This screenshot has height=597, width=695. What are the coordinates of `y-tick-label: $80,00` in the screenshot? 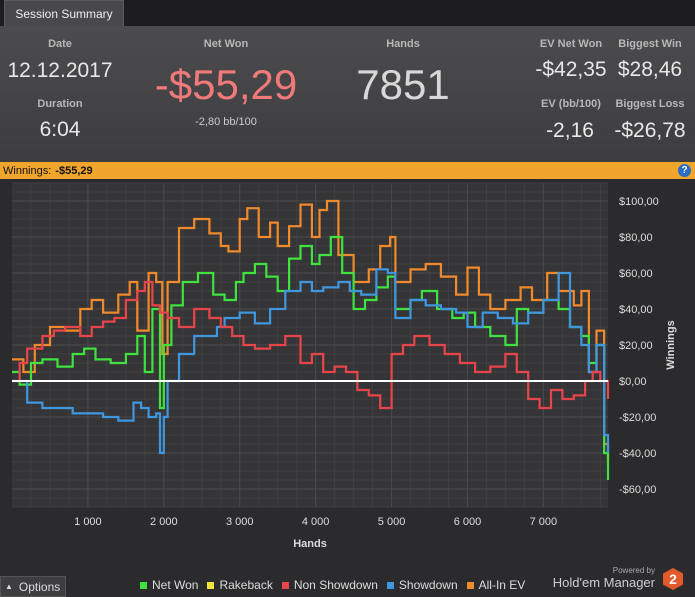 It's located at (636, 238).